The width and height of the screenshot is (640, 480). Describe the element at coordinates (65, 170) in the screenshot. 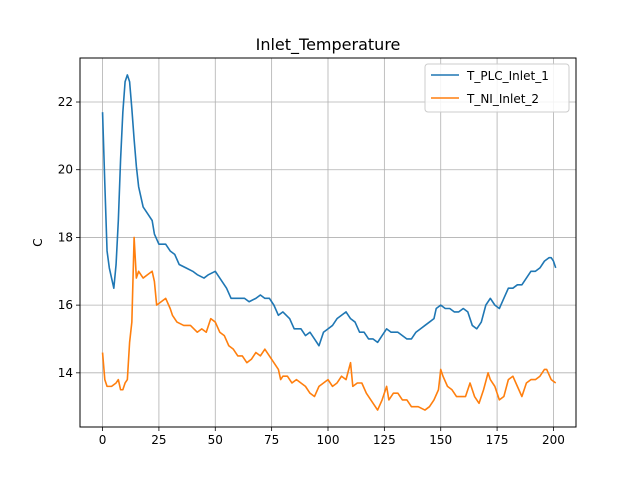

I see `y-tick-label: 20` at that location.